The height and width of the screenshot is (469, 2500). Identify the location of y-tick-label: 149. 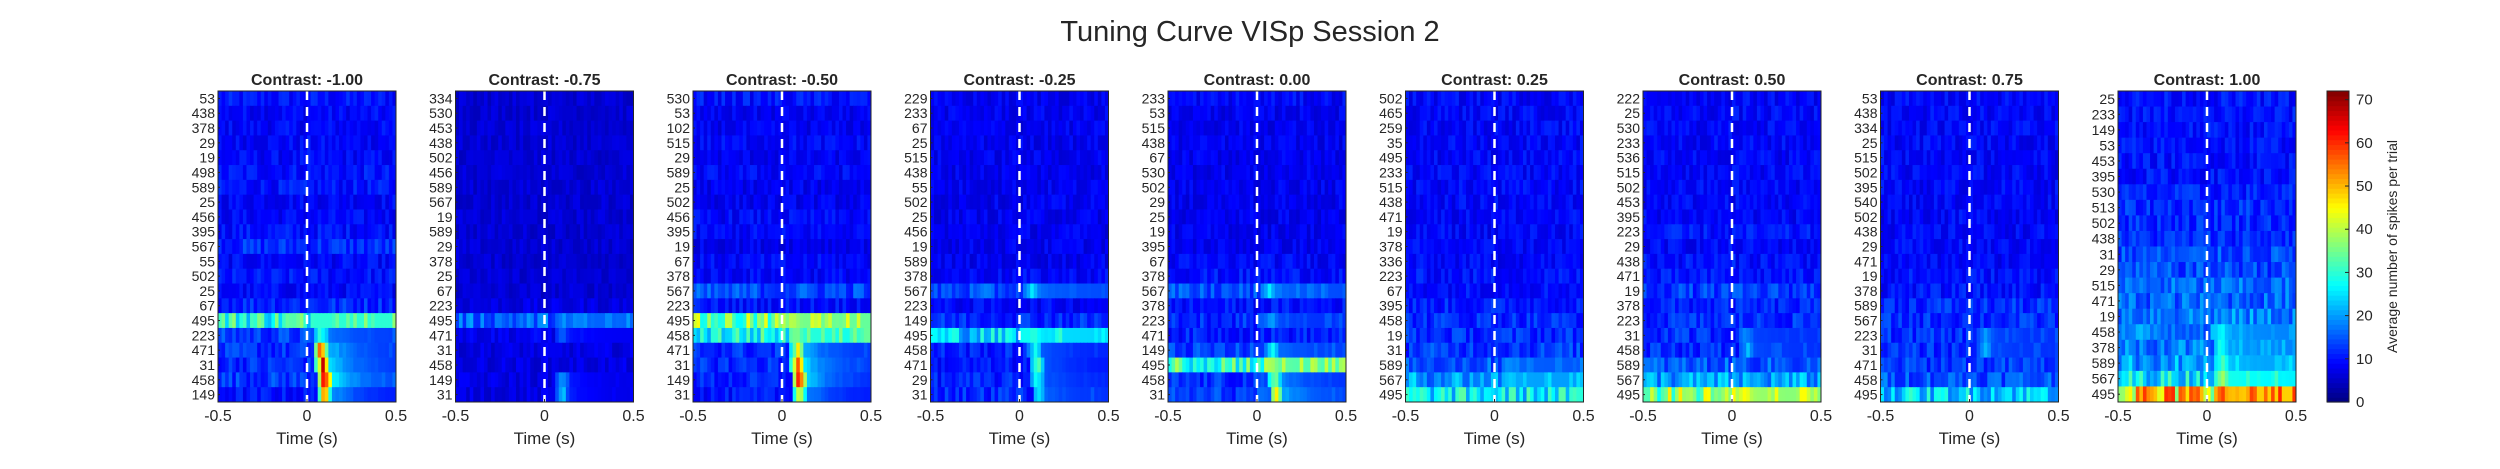
(679, 380).